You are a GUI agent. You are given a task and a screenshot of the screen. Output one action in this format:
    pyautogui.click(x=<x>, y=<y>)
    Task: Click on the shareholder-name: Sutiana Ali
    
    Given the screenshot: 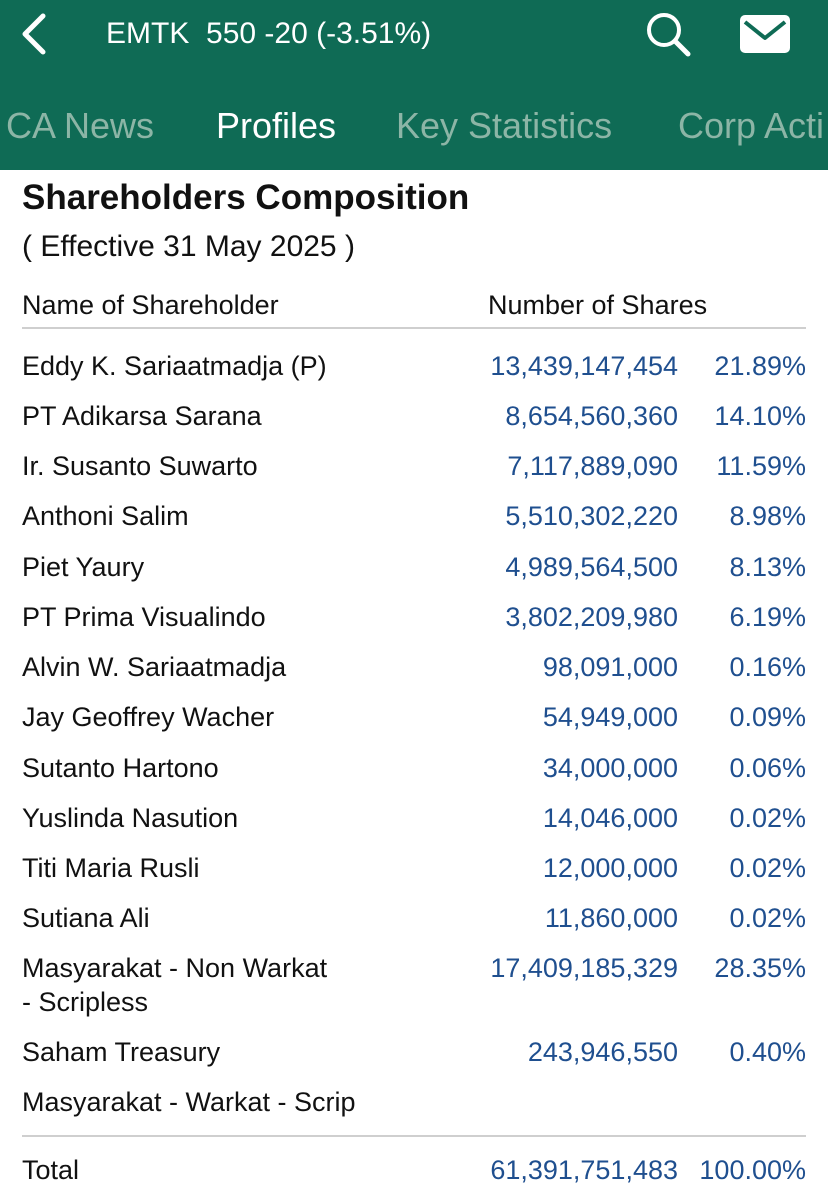 What is the action you would take?
    pyautogui.click(x=232, y=918)
    